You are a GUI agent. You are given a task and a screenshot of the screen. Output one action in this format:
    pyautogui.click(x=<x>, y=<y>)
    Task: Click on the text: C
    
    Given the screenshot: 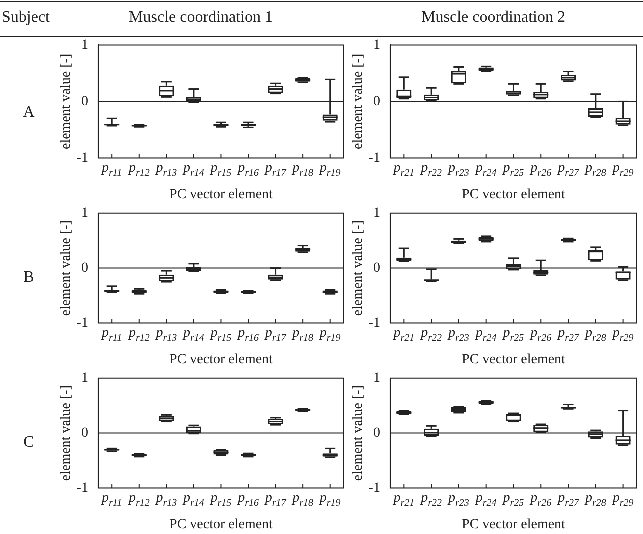 What is the action you would take?
    pyautogui.click(x=29, y=443)
    